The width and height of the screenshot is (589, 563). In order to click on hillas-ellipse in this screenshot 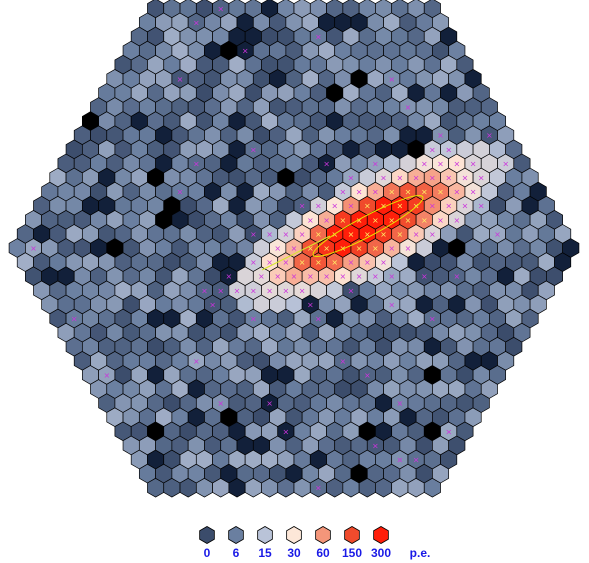, I will do `click(368, 226)`.